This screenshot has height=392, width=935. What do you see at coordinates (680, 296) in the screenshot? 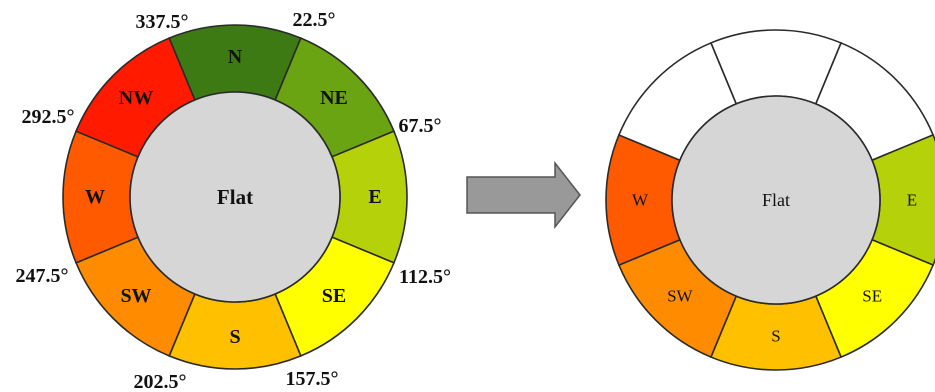
I see `right-sector-label-sw: SW` at bounding box center [680, 296].